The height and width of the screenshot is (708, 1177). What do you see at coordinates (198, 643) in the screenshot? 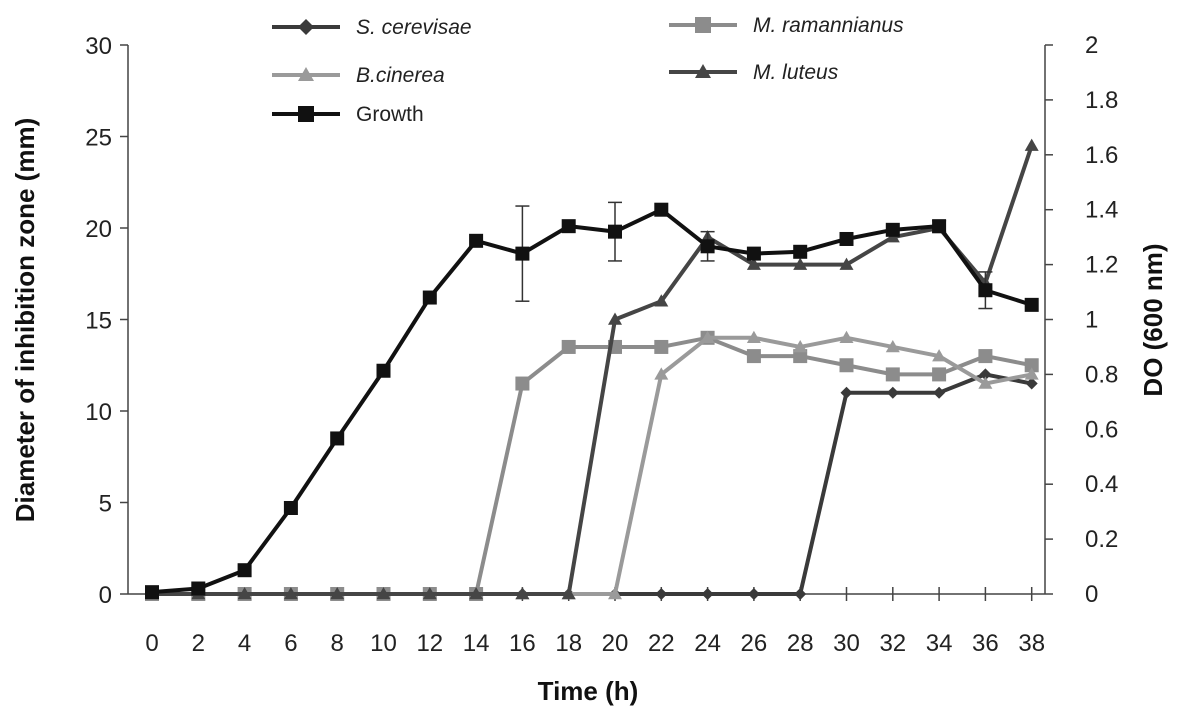
I see `x-tick-label: 2` at bounding box center [198, 643].